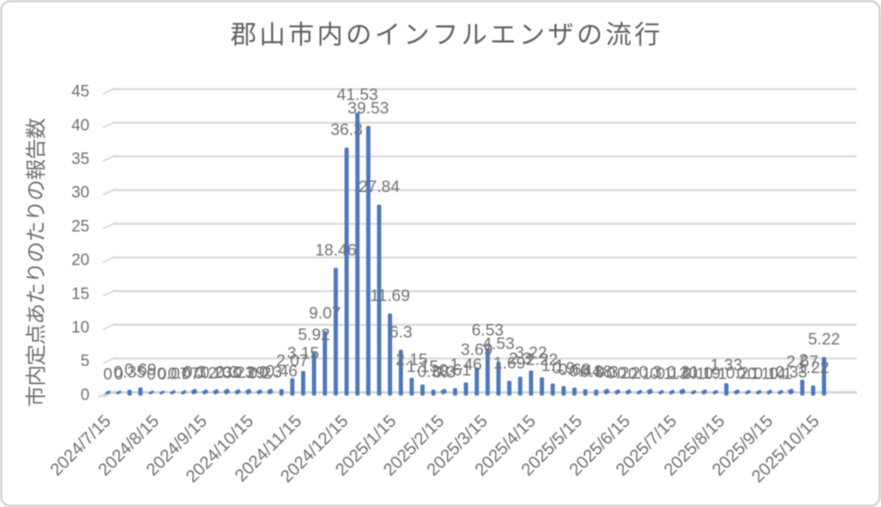 Image resolution: width=881 pixels, height=507 pixels. I want to click on svg-text: 0.33, so click(791, 372).